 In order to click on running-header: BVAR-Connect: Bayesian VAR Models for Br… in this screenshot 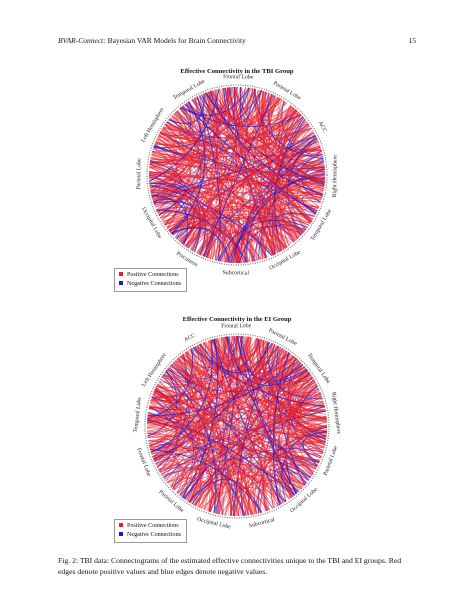, I will do `click(237, 43)`.